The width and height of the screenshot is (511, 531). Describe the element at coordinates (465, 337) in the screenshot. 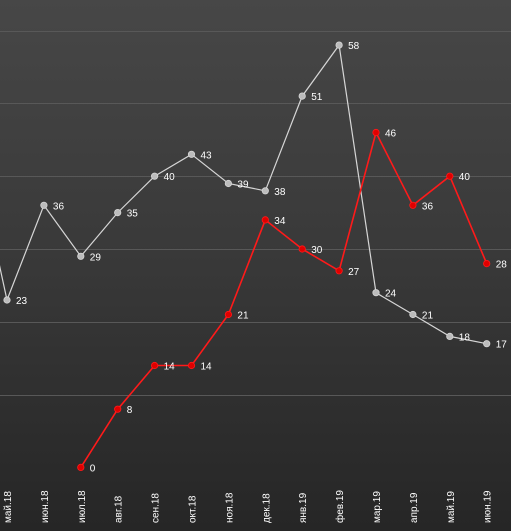

I see `data-label: 18` at that location.